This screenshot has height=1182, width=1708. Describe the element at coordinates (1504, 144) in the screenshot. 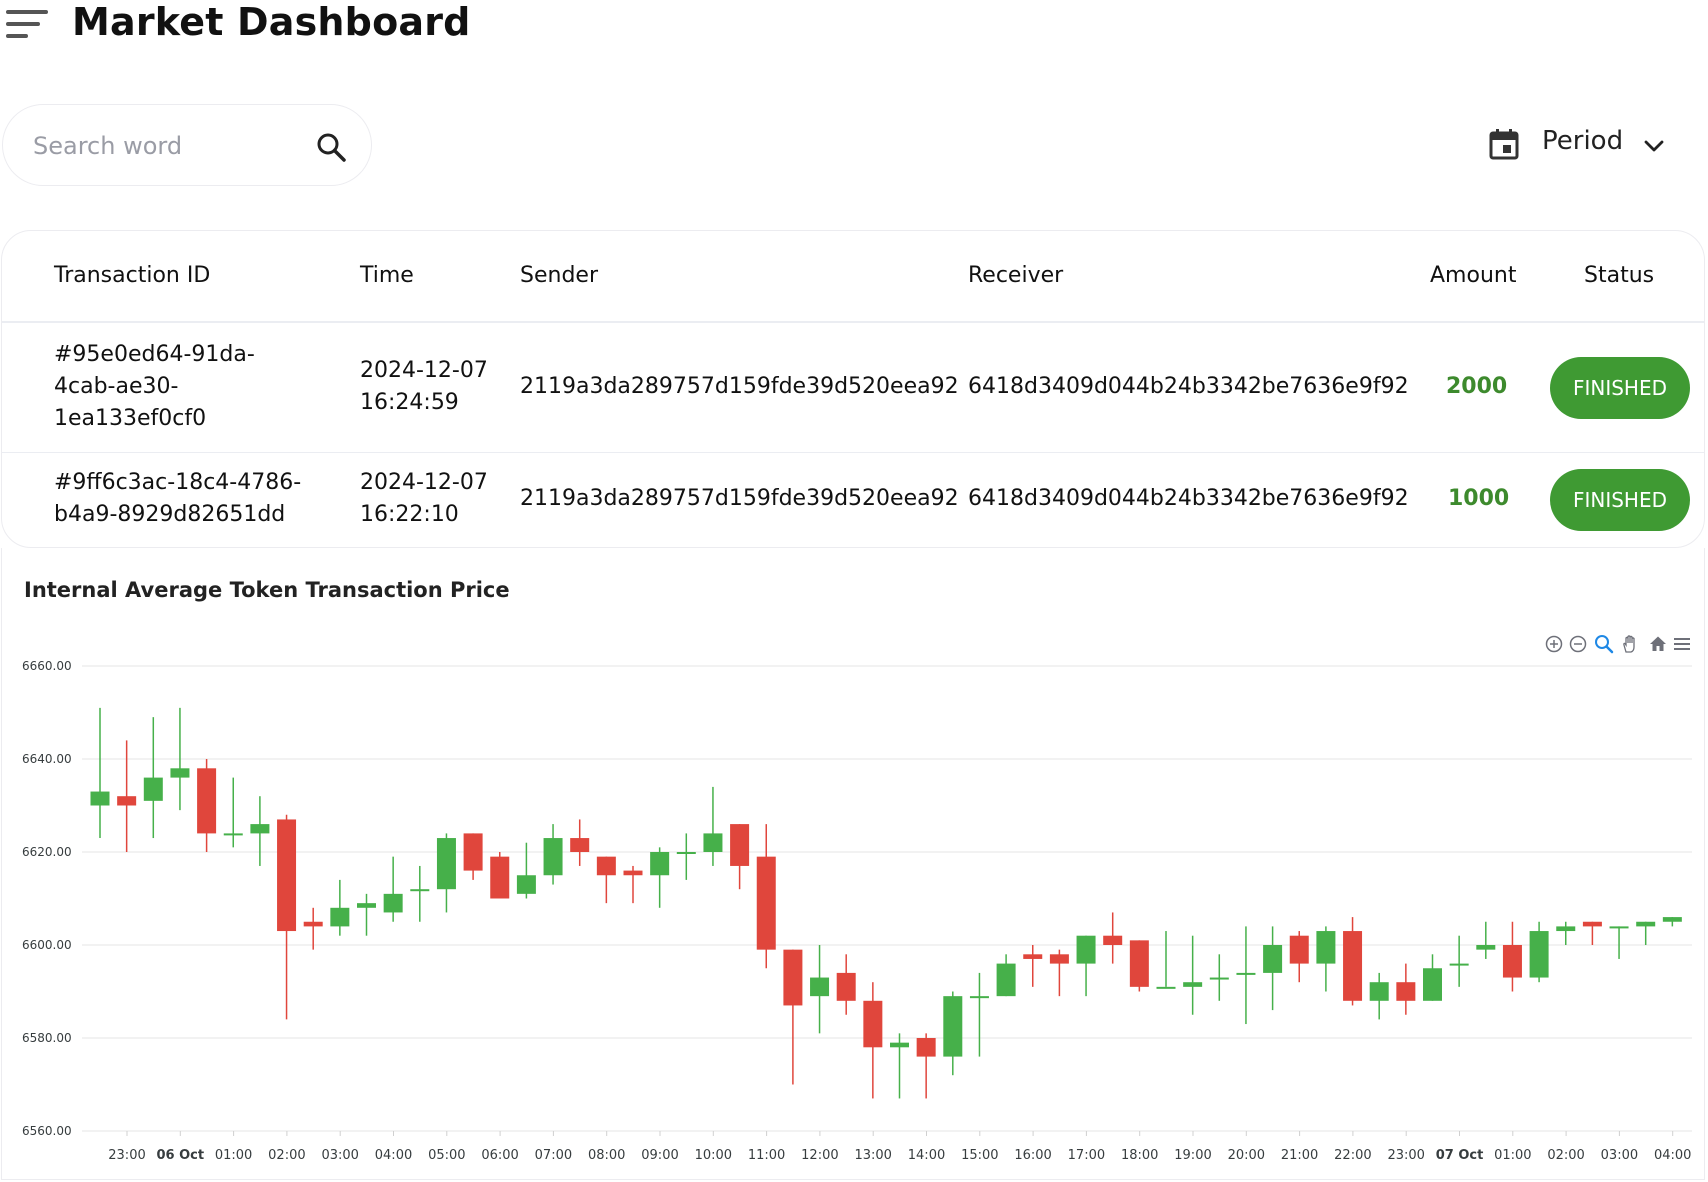

I see `calendar-icon` at that location.